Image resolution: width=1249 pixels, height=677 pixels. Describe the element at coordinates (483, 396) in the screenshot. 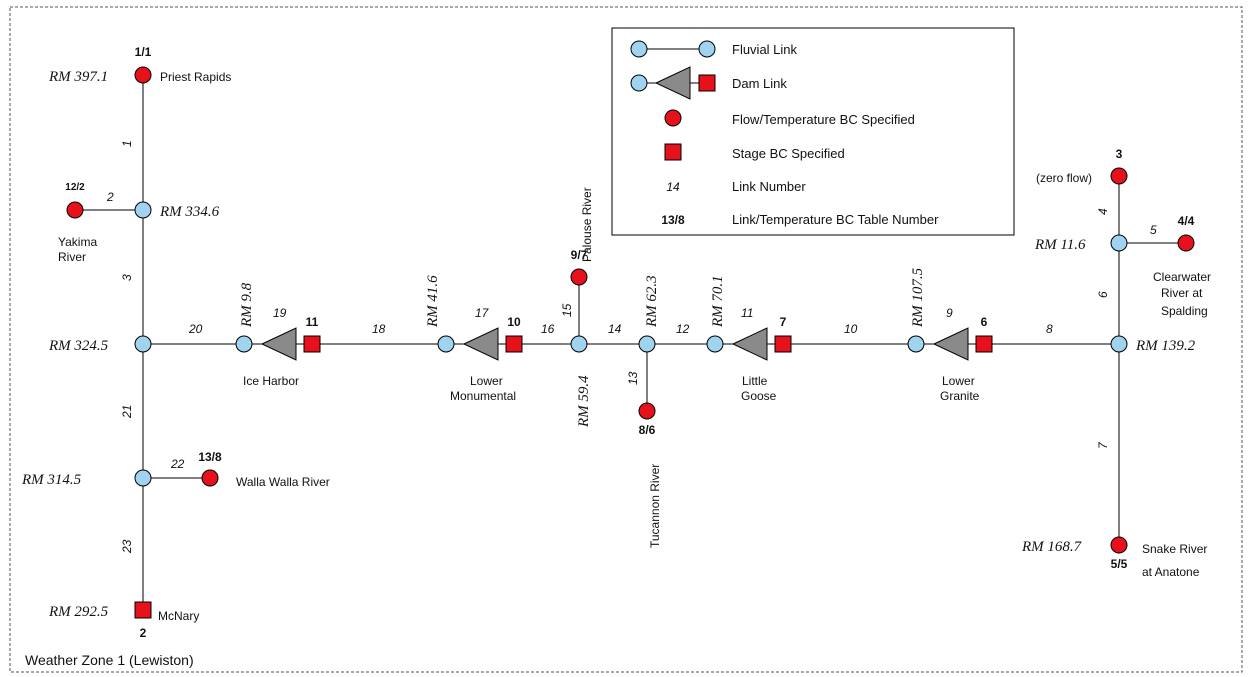

I see `place-label: Monumental` at that location.